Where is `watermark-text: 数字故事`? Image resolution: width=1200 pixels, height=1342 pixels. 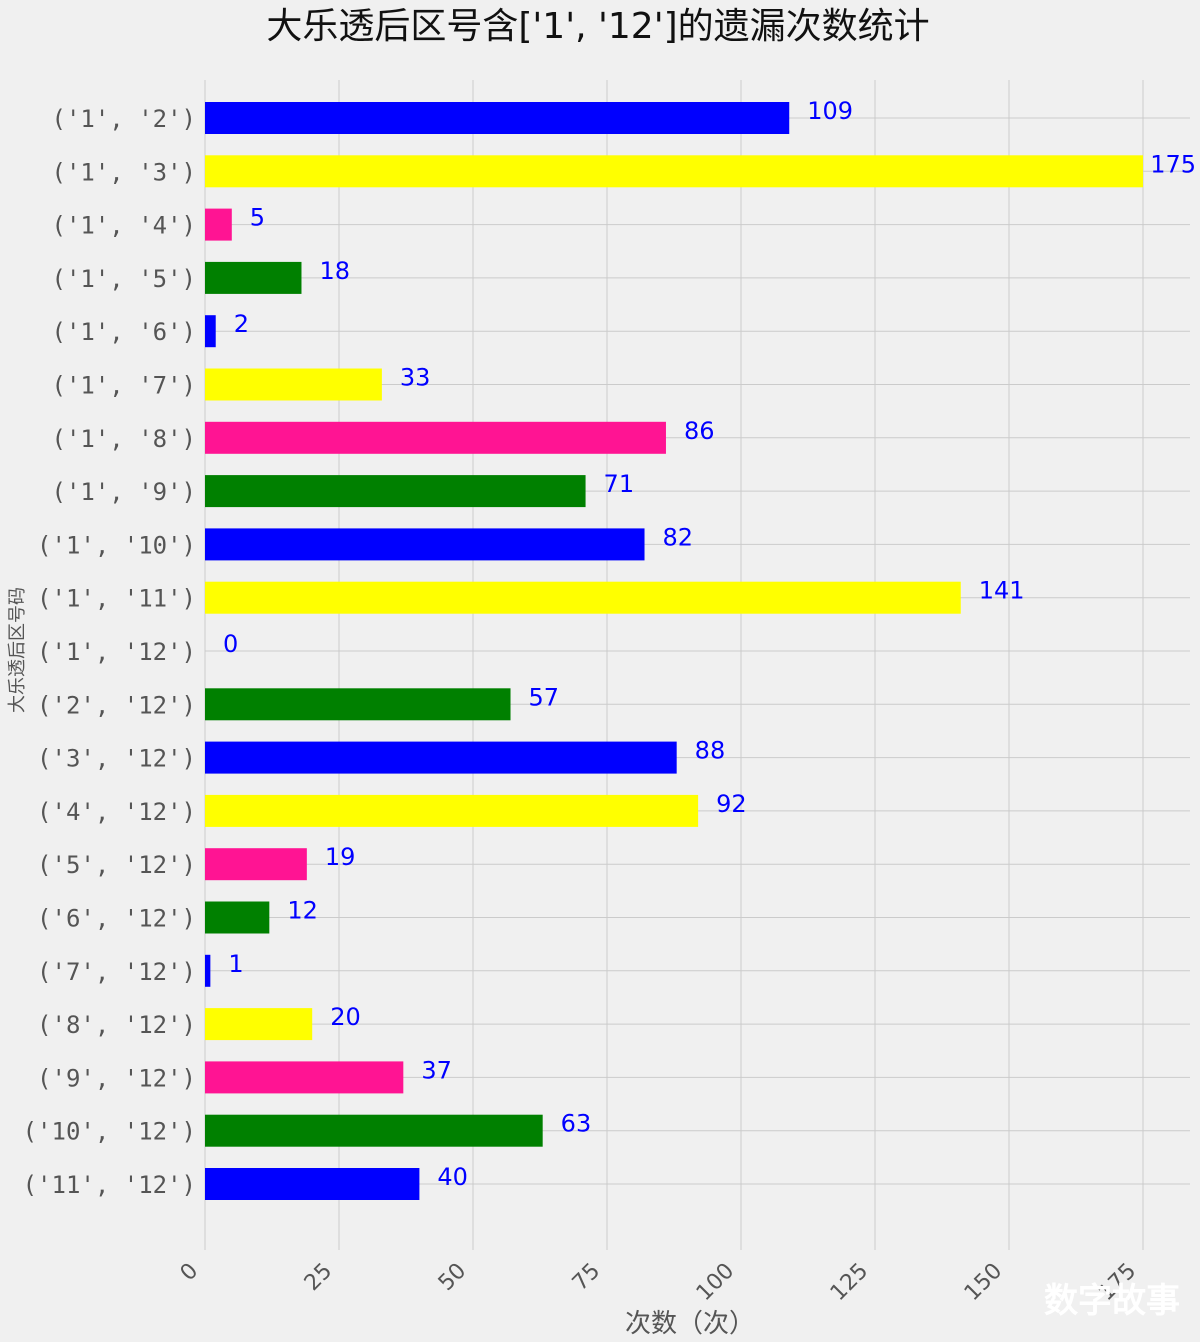 watermark-text: 数字故事 is located at coordinates (1112, 1301).